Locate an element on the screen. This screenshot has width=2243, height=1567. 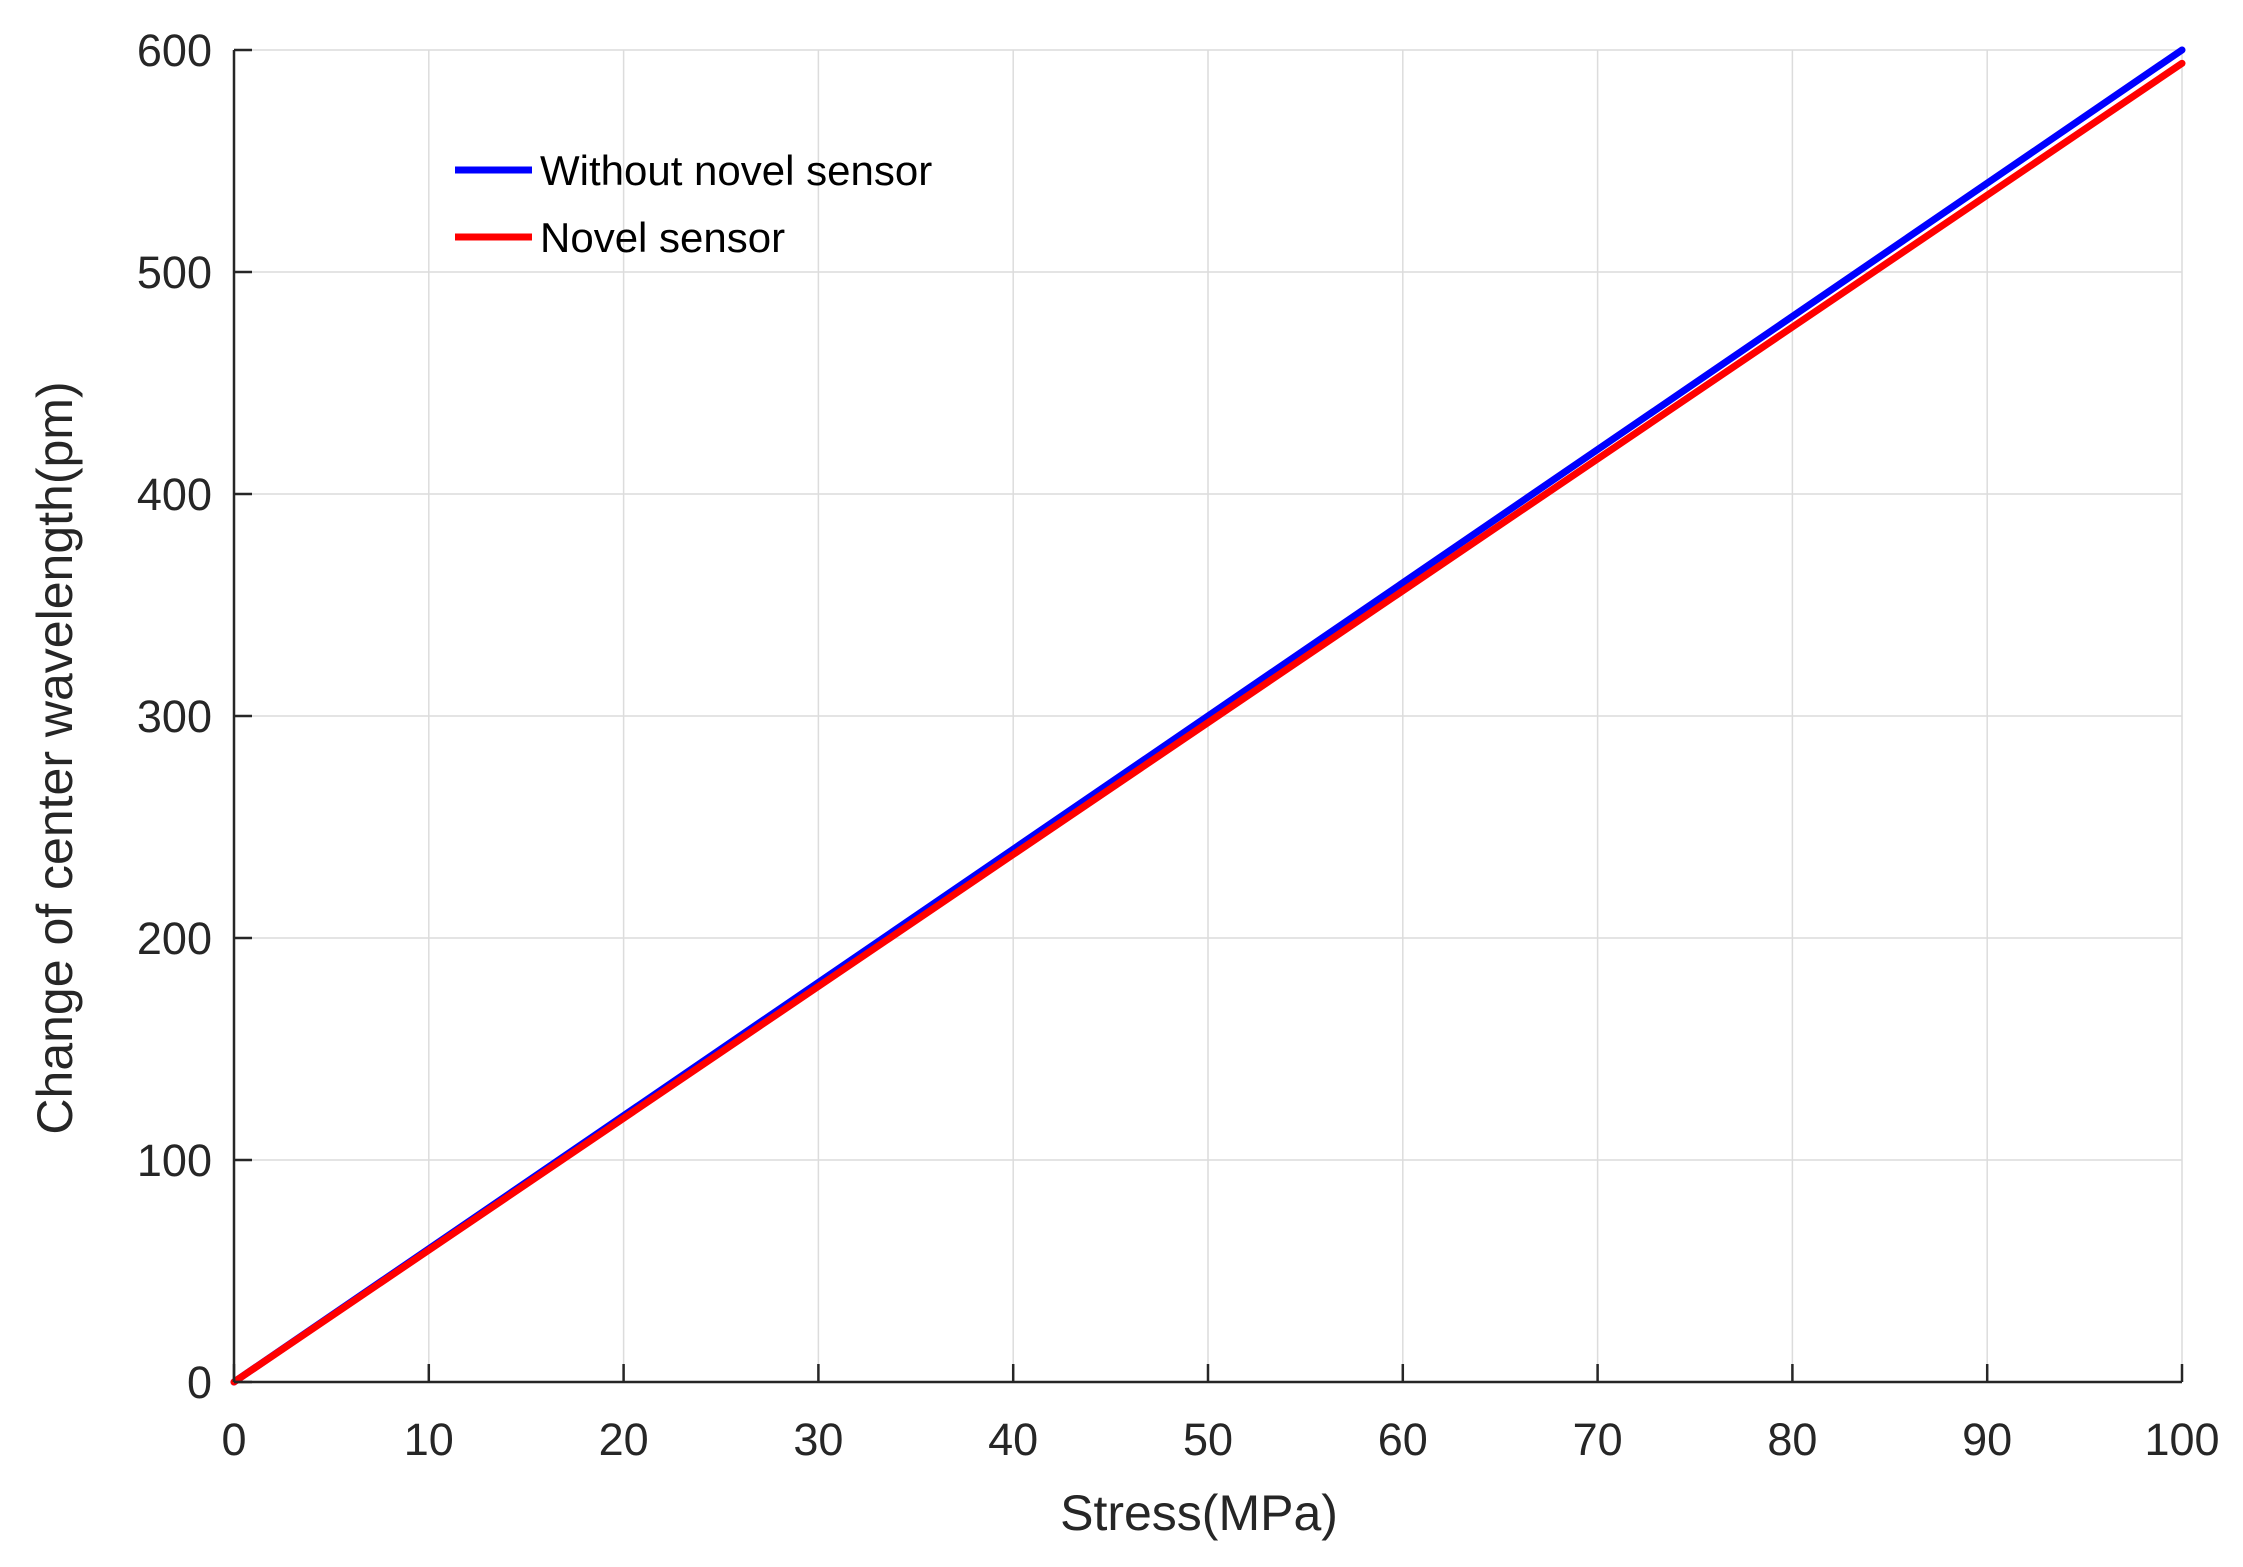
y-tick-label: 100 is located at coordinates (174, 1160).